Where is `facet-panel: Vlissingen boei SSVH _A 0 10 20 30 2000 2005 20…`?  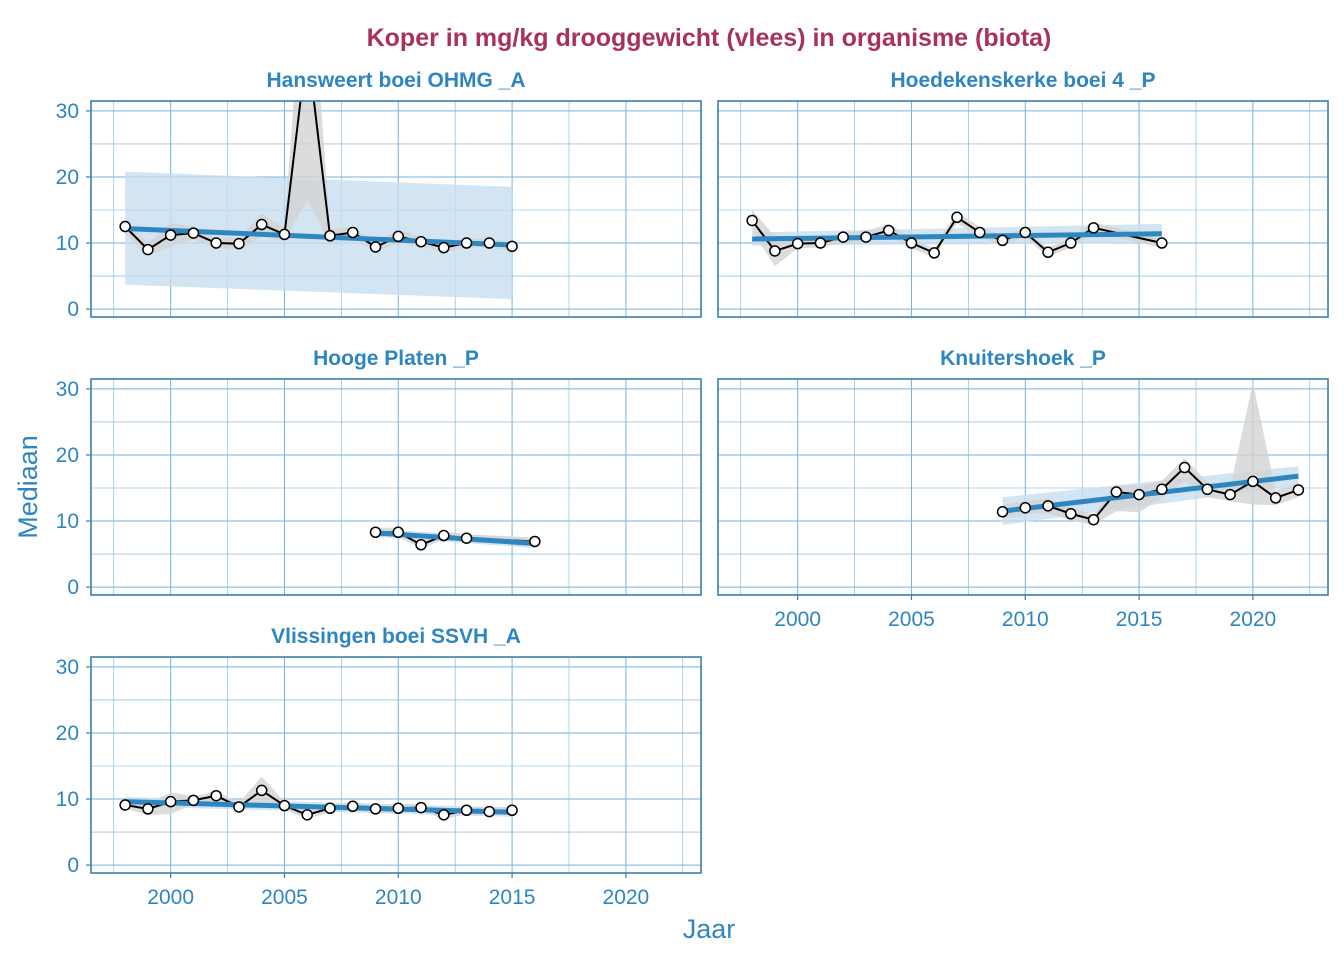 facet-panel: Vlissingen boei SSVH _A 0 10 20 30 2000 2005 20… is located at coordinates (379, 767).